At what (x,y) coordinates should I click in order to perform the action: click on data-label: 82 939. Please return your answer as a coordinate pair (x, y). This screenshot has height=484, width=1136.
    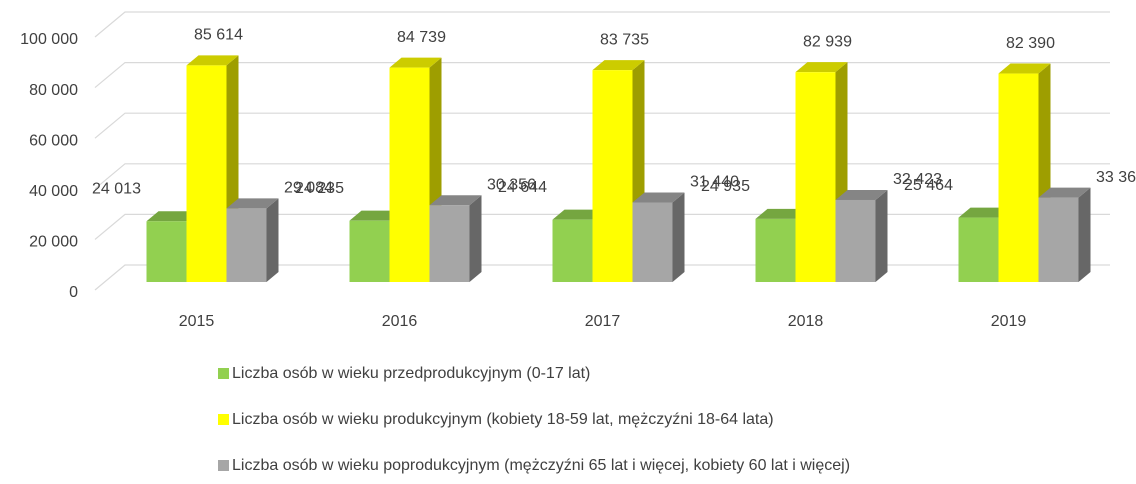
    Looking at the image, I should click on (827, 41).